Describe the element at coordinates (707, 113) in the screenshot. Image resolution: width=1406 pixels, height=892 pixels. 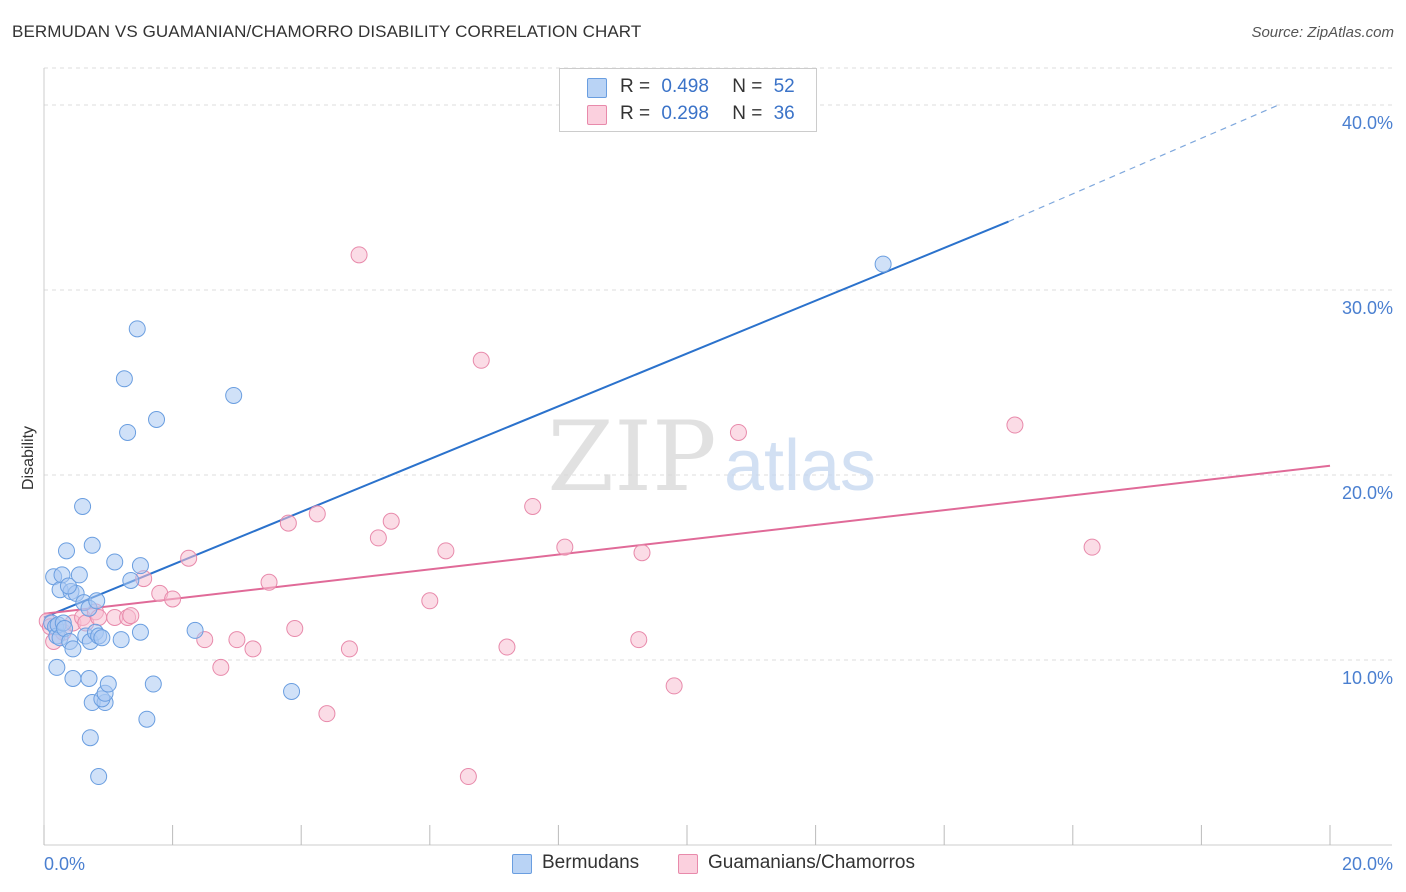
I see `legend-stats-guamanians: R = 0.298 N = 36` at that location.